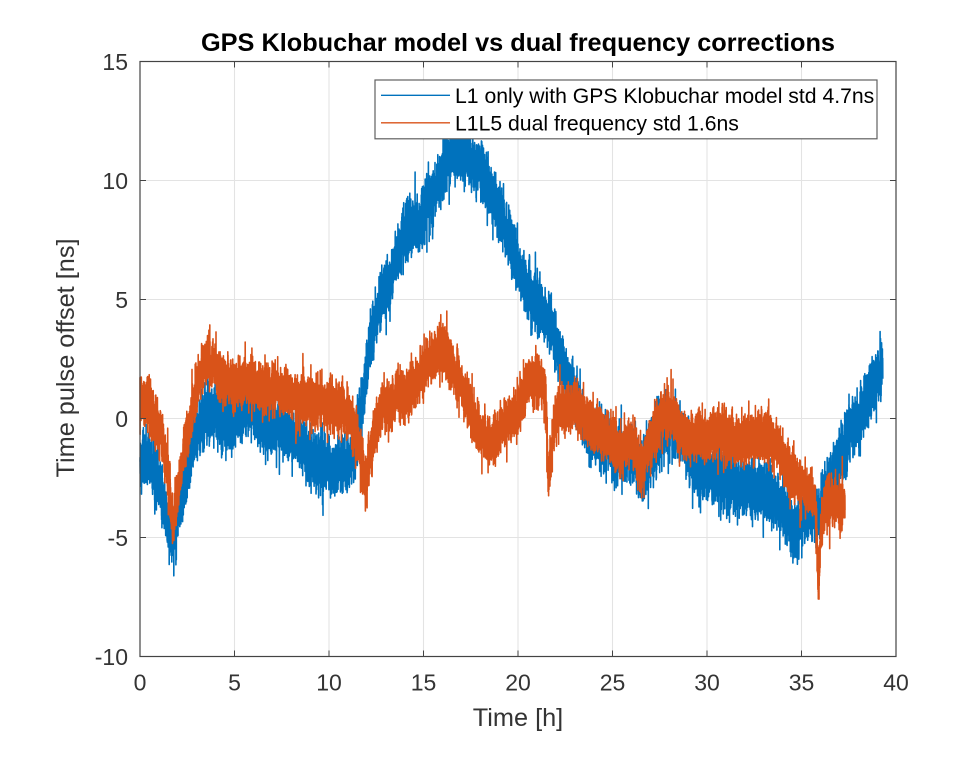  I want to click on svg-text: 35, so click(802, 683).